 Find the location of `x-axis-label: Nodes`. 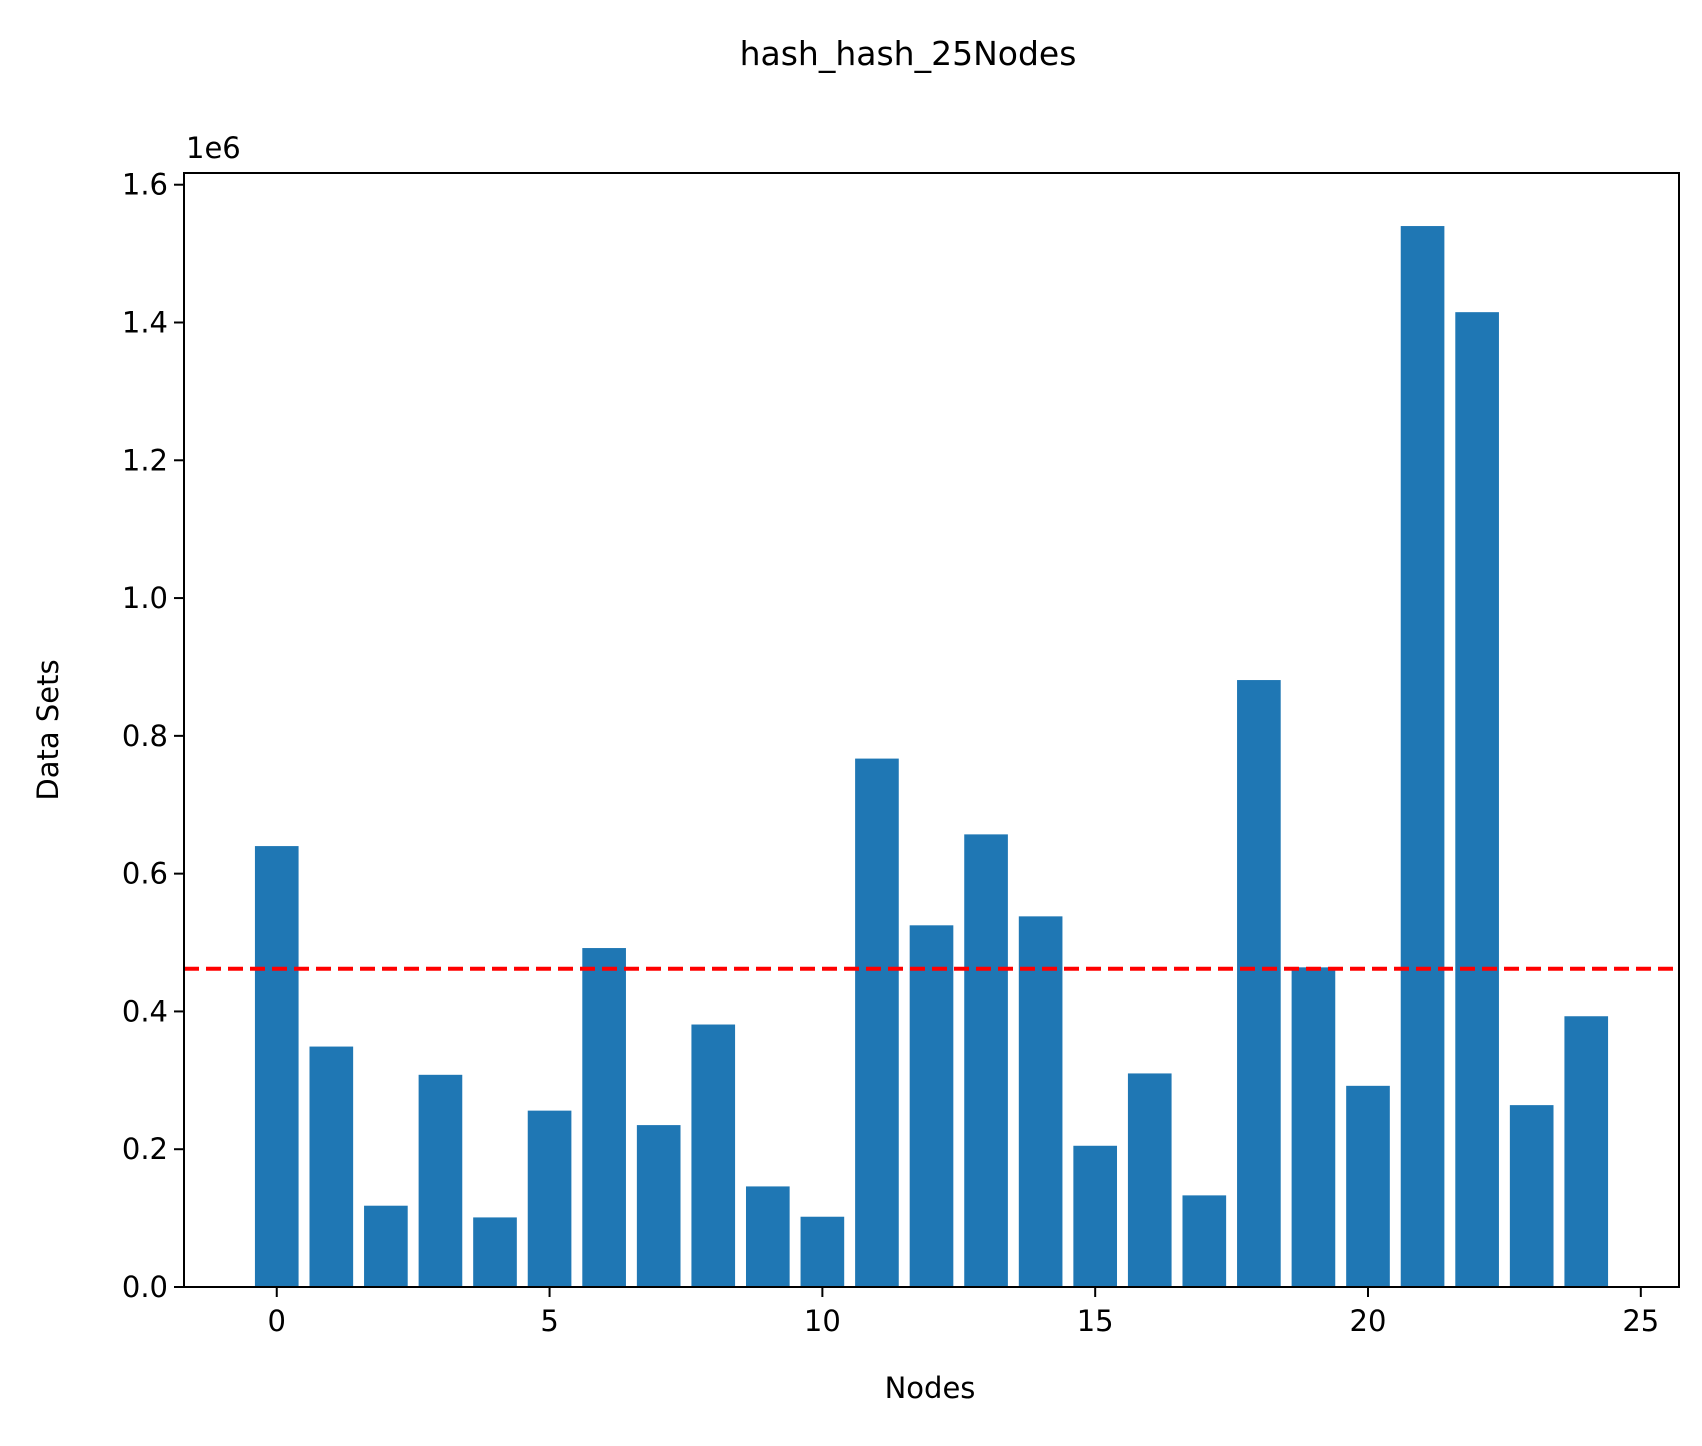

x-axis-label: Nodes is located at coordinates (930, 1388).